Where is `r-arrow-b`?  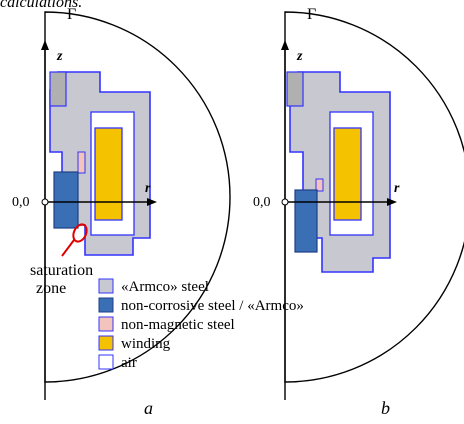 r-arrow-b is located at coordinates (392, 202).